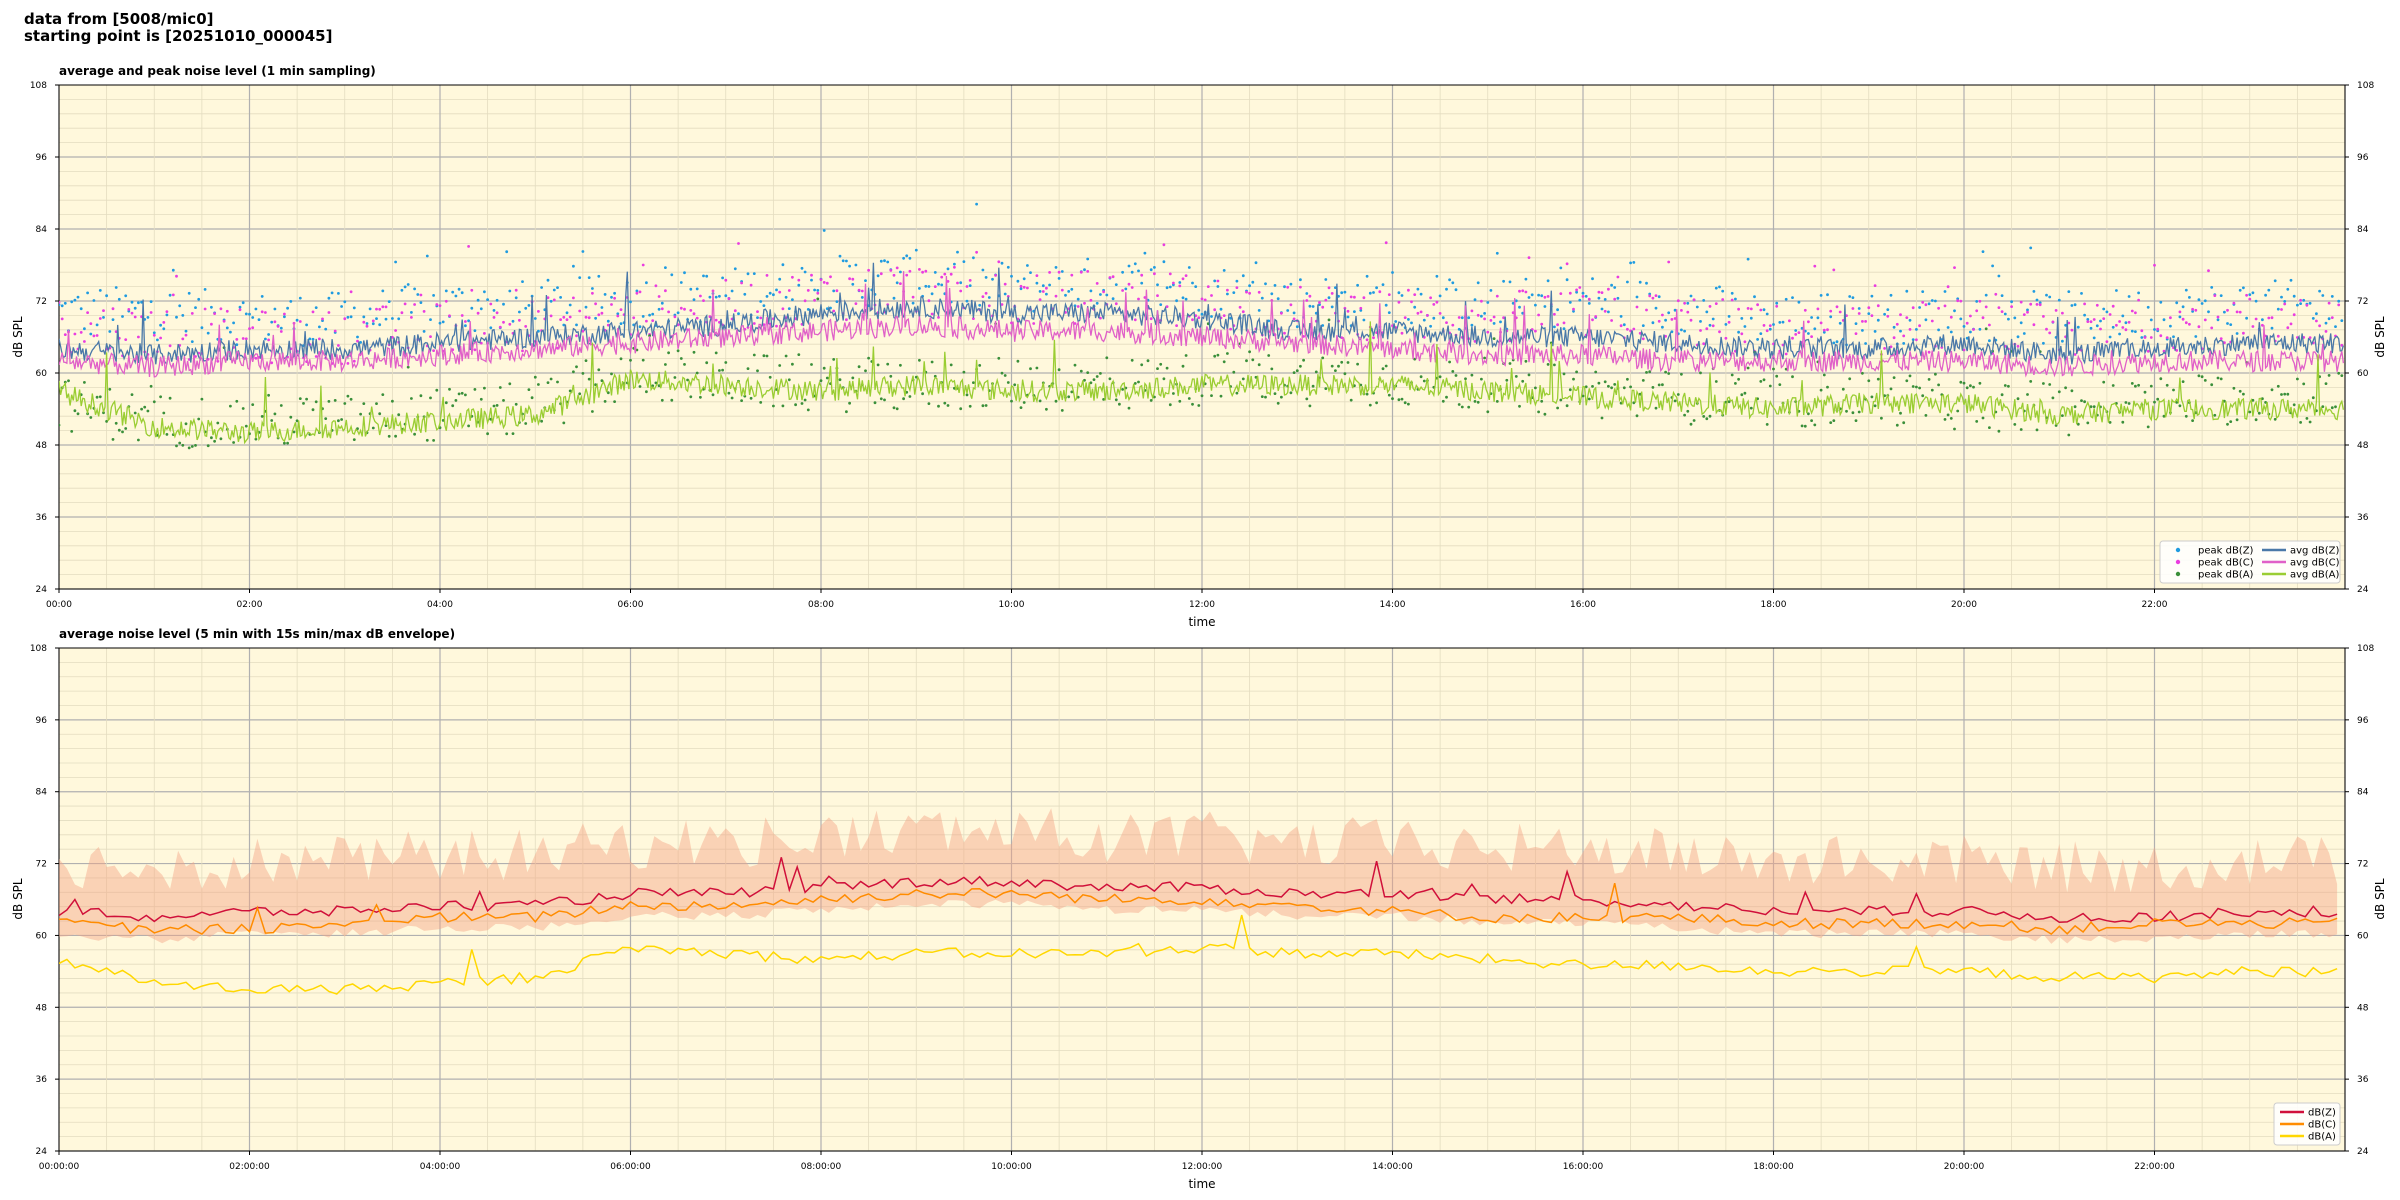 This screenshot has height=1200, width=2400. What do you see at coordinates (2154, 1167) in the screenshot?
I see `x-tick-label: 22:00:00` at bounding box center [2154, 1167].